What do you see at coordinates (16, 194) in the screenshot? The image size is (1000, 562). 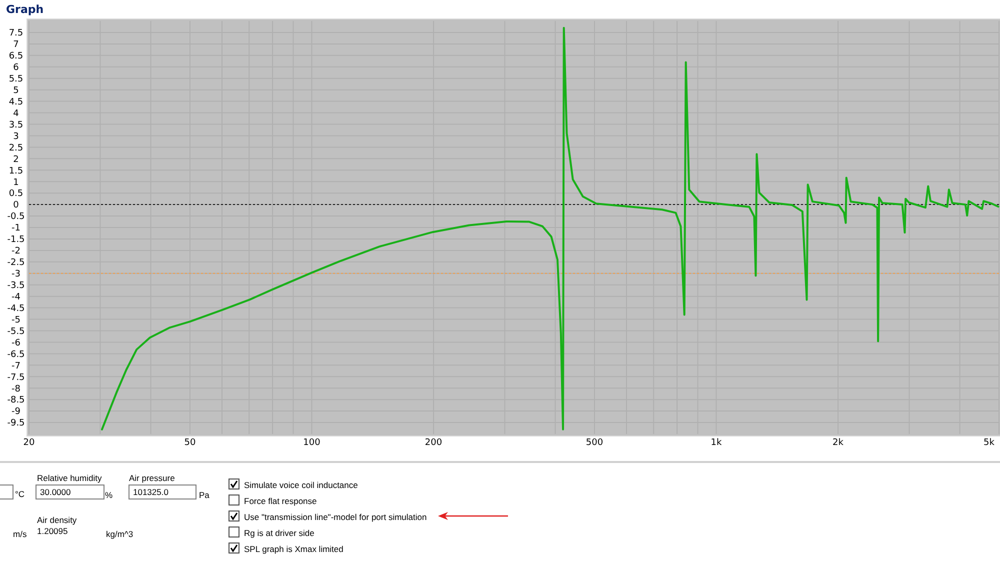 I see `y-tick-label: 0.5` at bounding box center [16, 194].